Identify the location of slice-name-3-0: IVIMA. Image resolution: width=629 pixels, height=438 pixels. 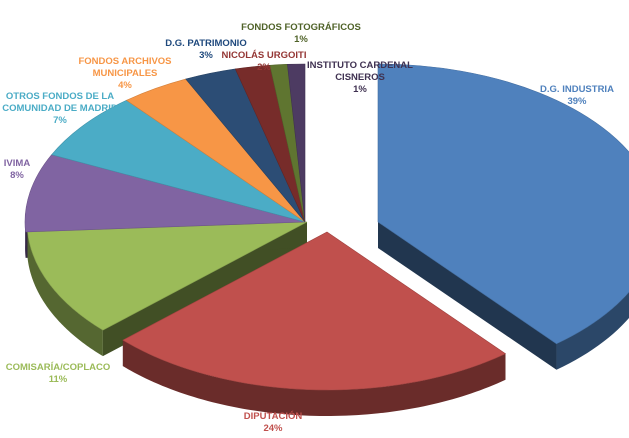
(17, 163).